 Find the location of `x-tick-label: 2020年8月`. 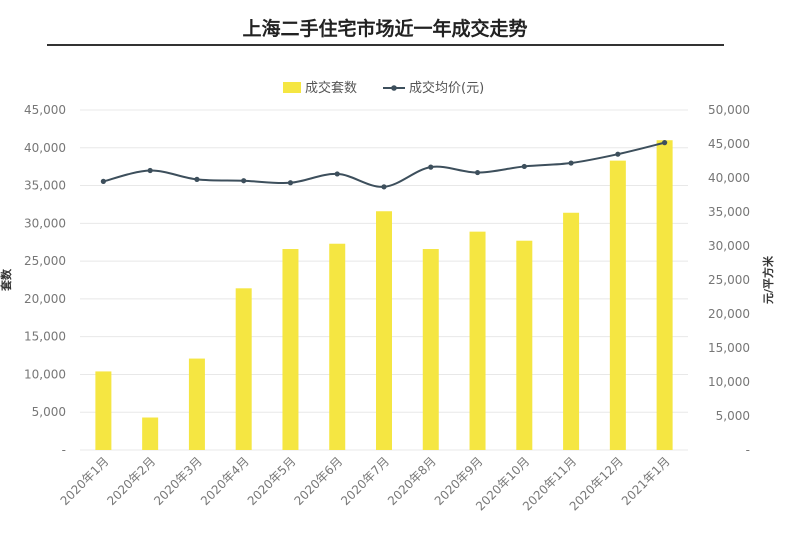

x-tick-label: 2020年8月 is located at coordinates (412, 481).